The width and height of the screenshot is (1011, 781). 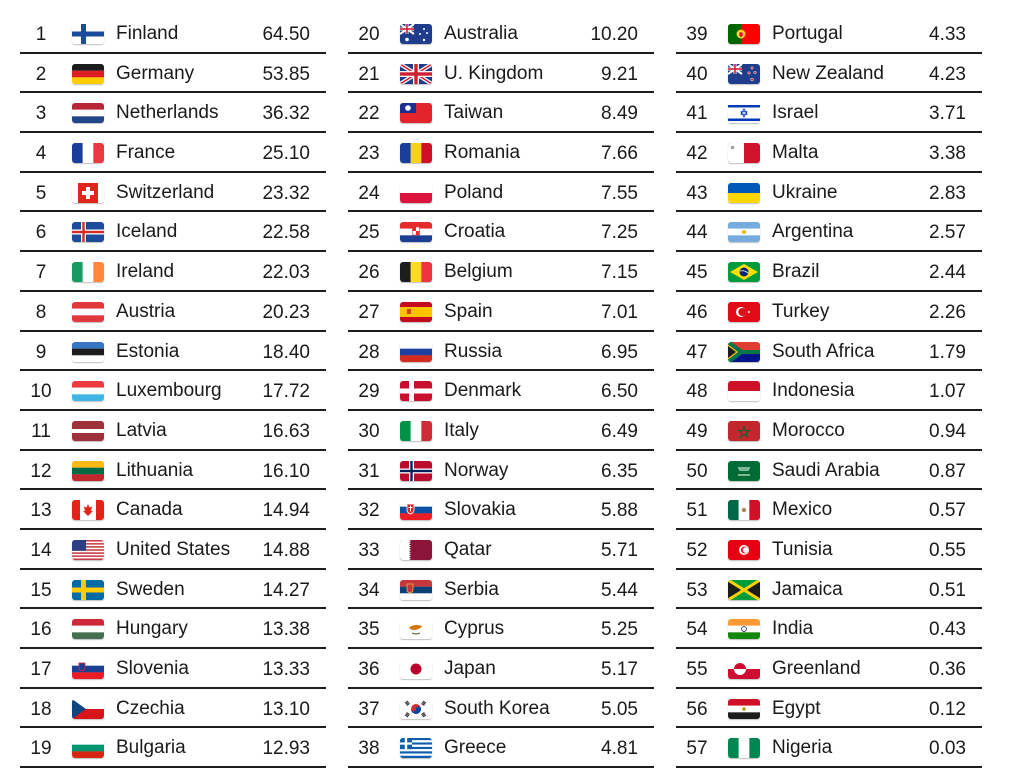 I want to click on new-zealand-flag-icon, so click(x=744, y=73).